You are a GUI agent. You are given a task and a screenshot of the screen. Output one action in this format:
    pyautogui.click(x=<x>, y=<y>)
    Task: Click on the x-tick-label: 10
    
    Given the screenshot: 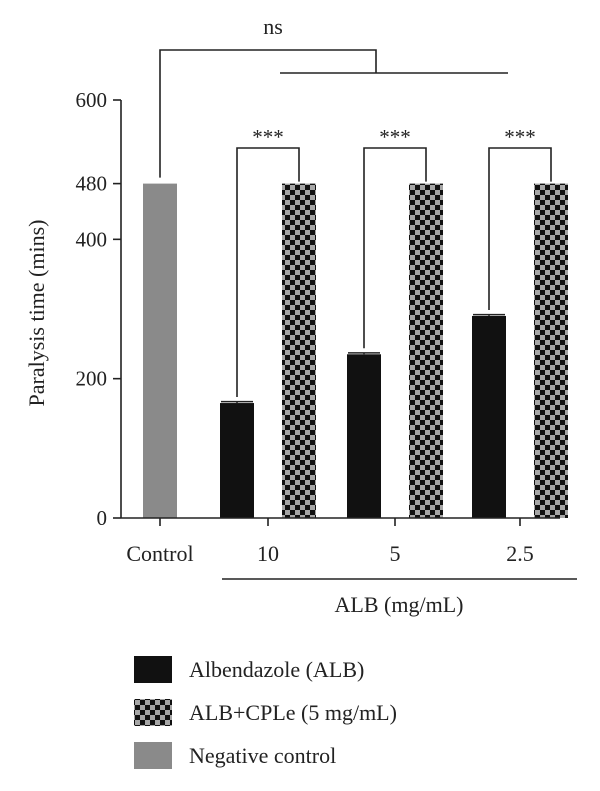 What is the action you would take?
    pyautogui.click(x=268, y=553)
    